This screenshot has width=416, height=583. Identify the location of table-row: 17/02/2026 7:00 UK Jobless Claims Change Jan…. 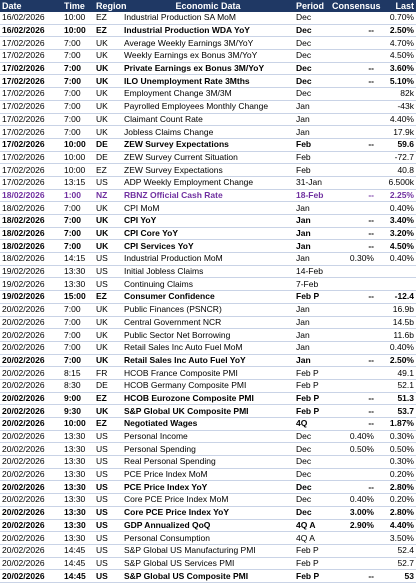
(208, 132).